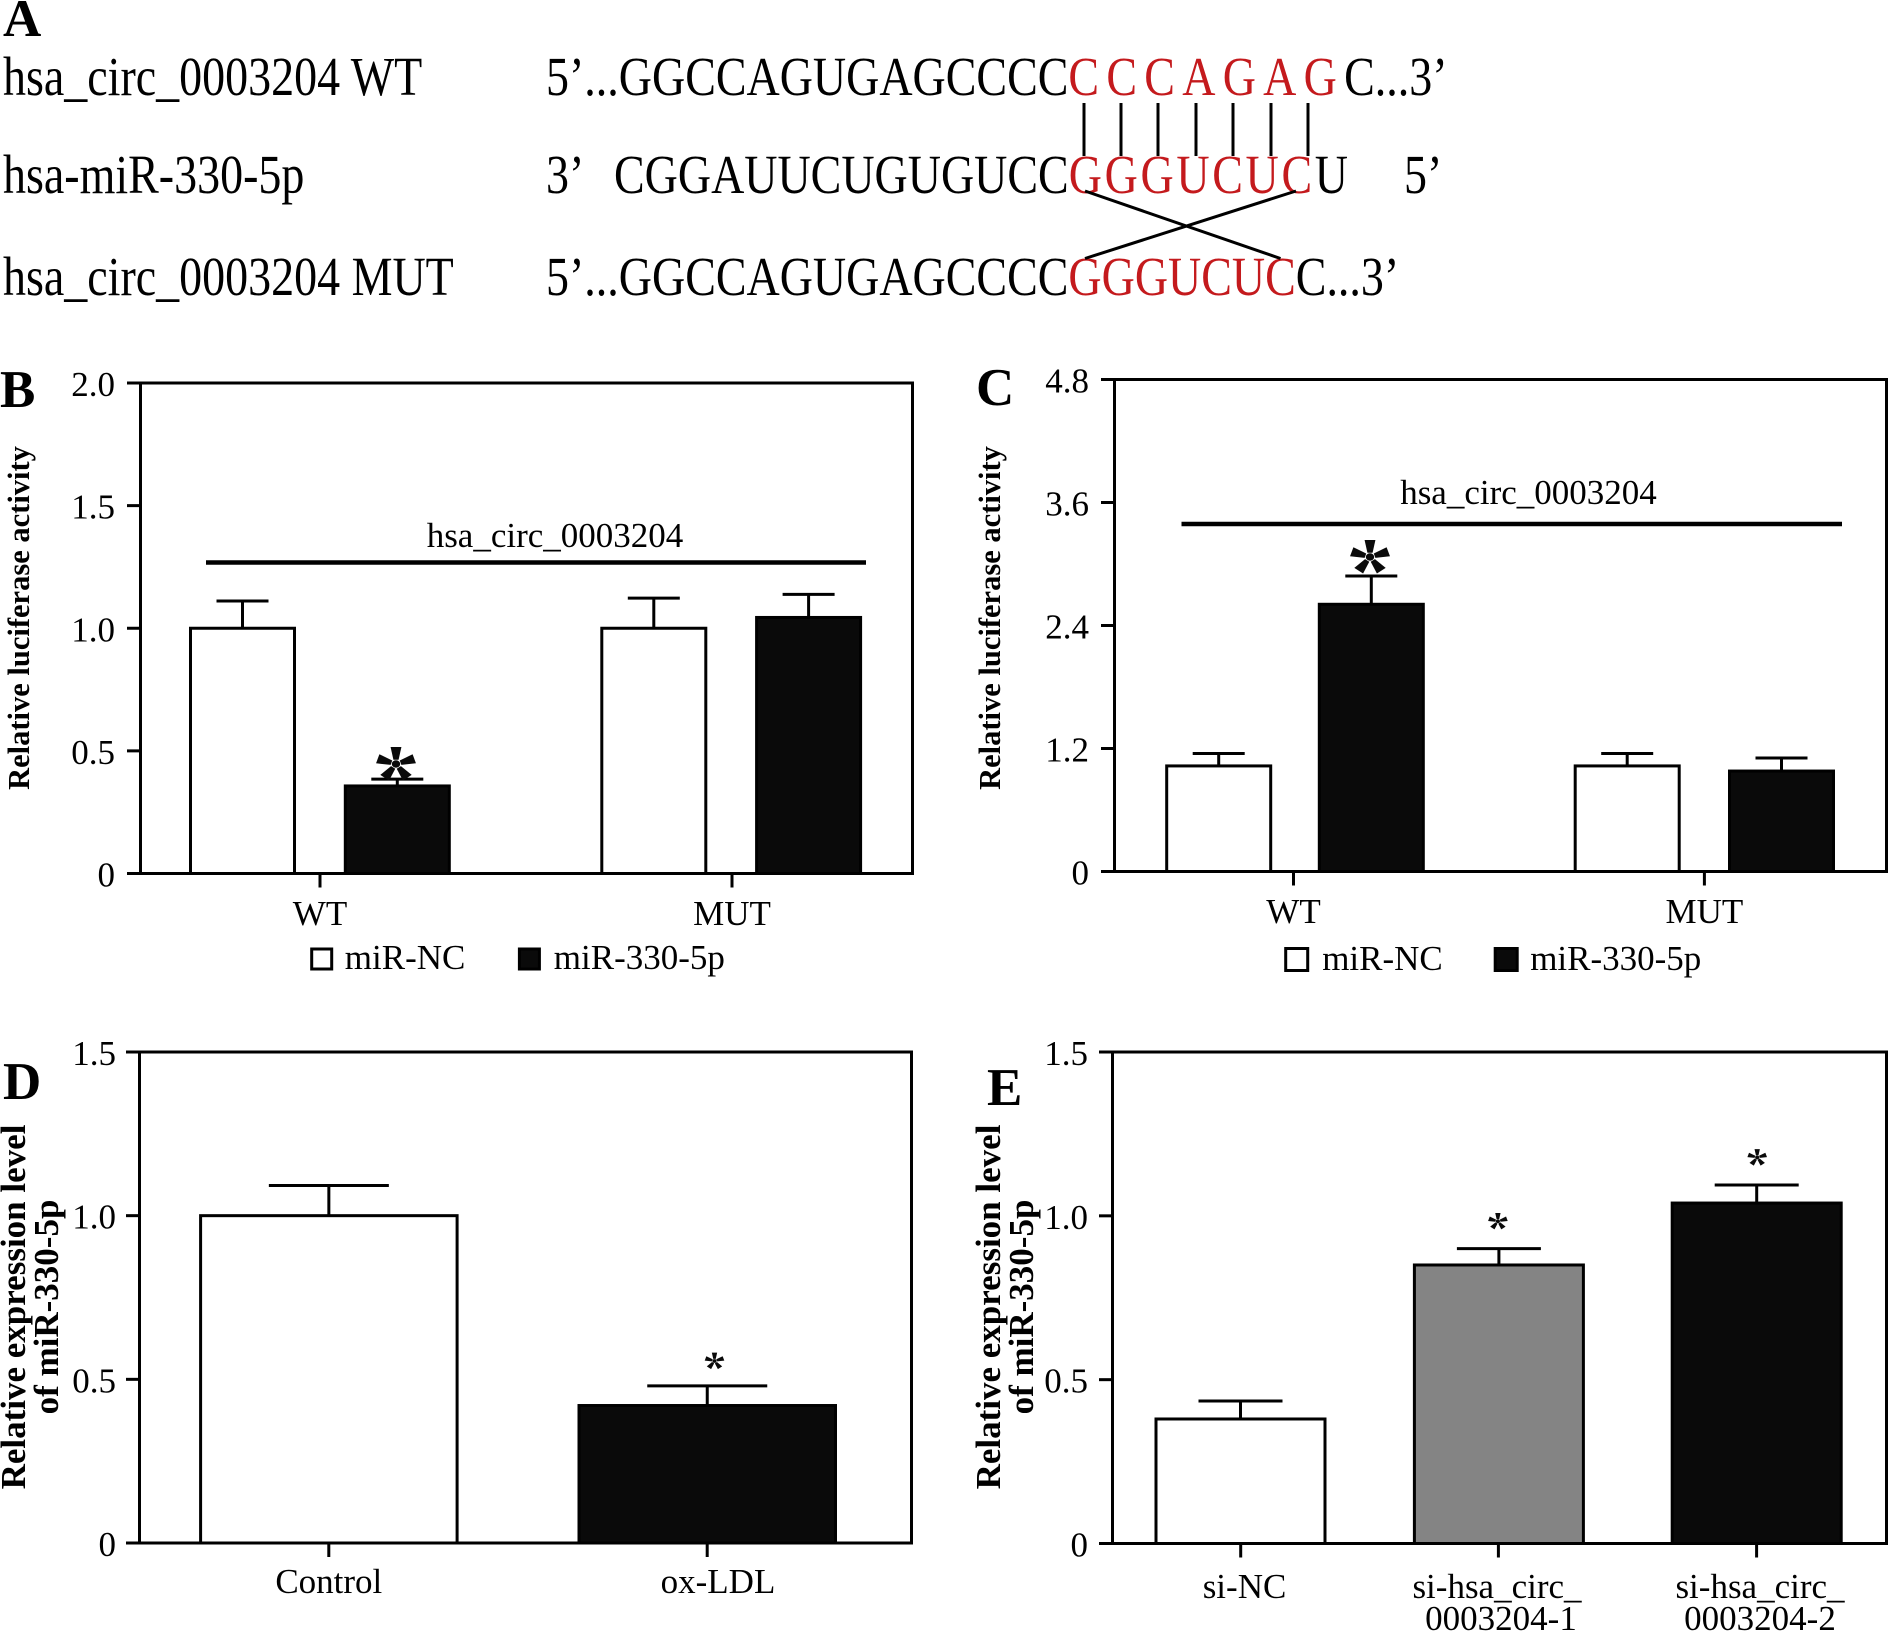 The image size is (1890, 1631). I want to click on svg-text: A, so click(22, 24).